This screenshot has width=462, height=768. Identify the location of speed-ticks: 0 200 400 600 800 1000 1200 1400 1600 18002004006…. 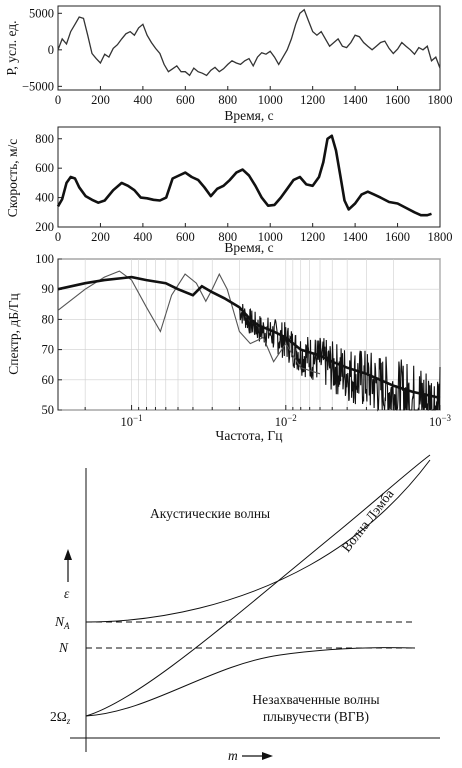
(243, 188).